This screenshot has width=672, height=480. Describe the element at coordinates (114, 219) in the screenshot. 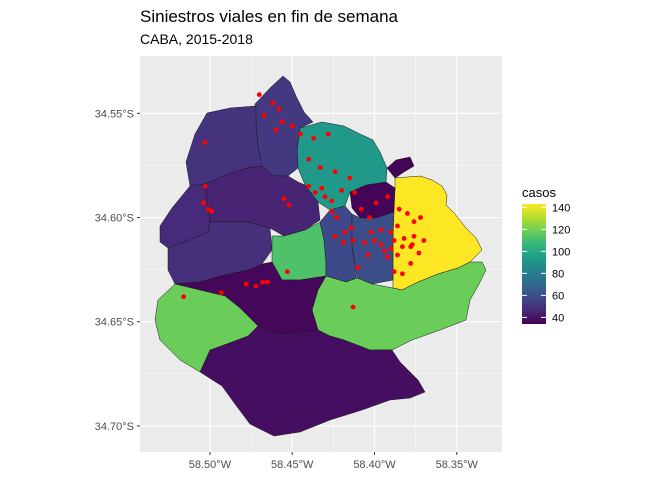

I see `y-tick-label: 34.60°S` at that location.